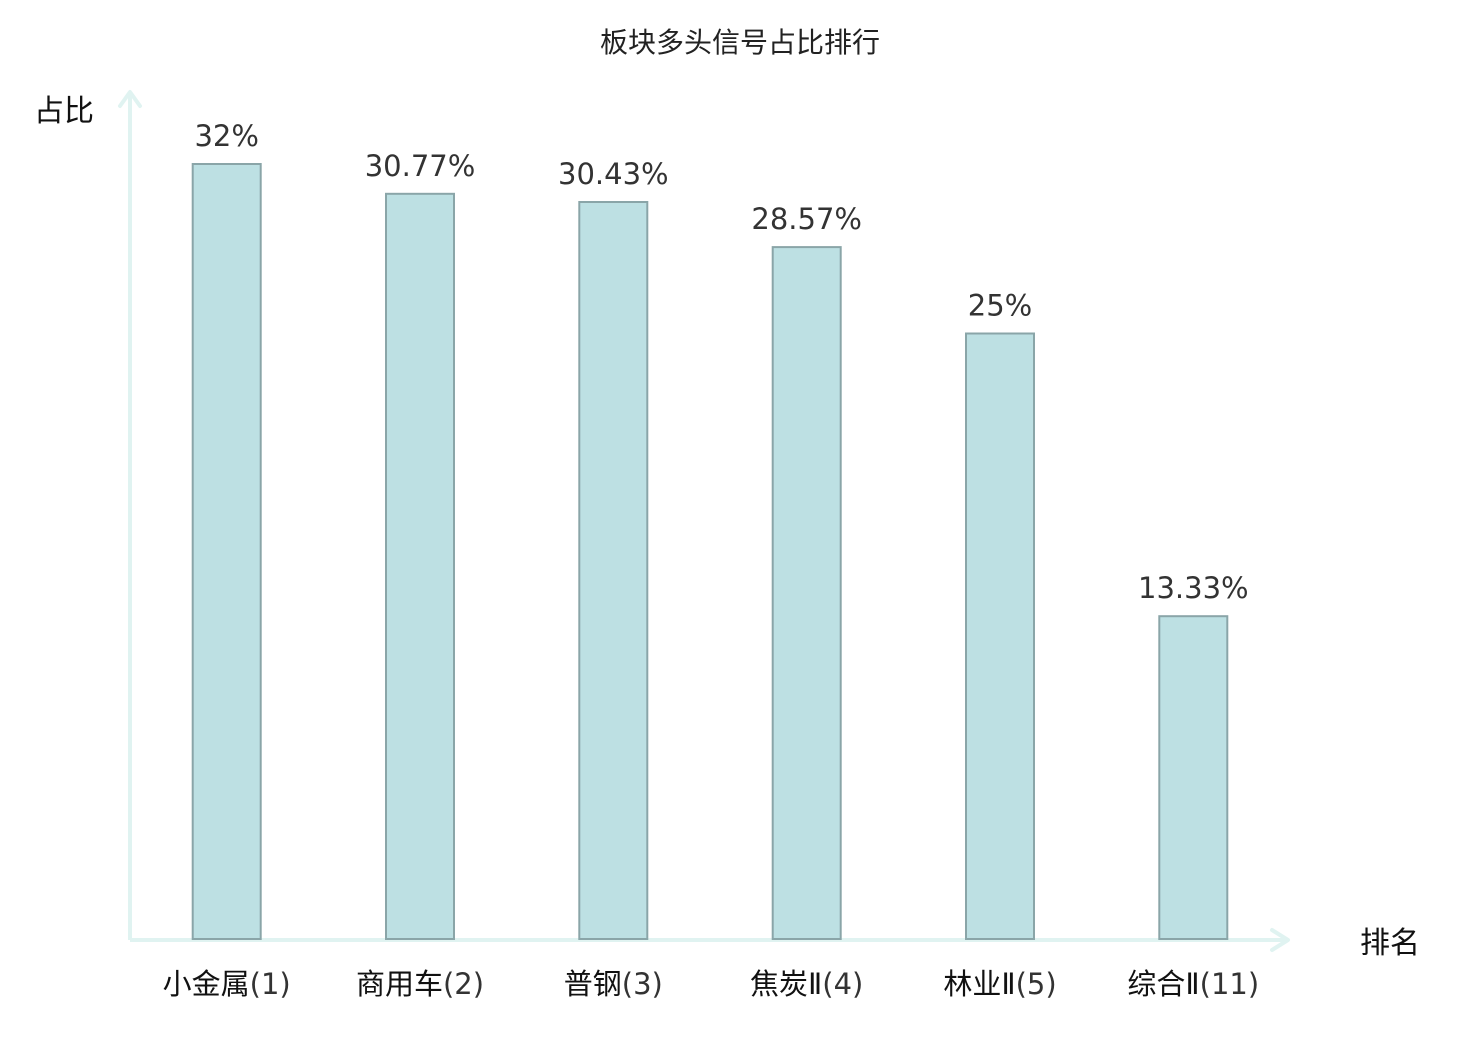 This screenshot has width=1480, height=1040. I want to click on x-tick-label-6: 综合Ⅱ(11), so click(1193, 984).